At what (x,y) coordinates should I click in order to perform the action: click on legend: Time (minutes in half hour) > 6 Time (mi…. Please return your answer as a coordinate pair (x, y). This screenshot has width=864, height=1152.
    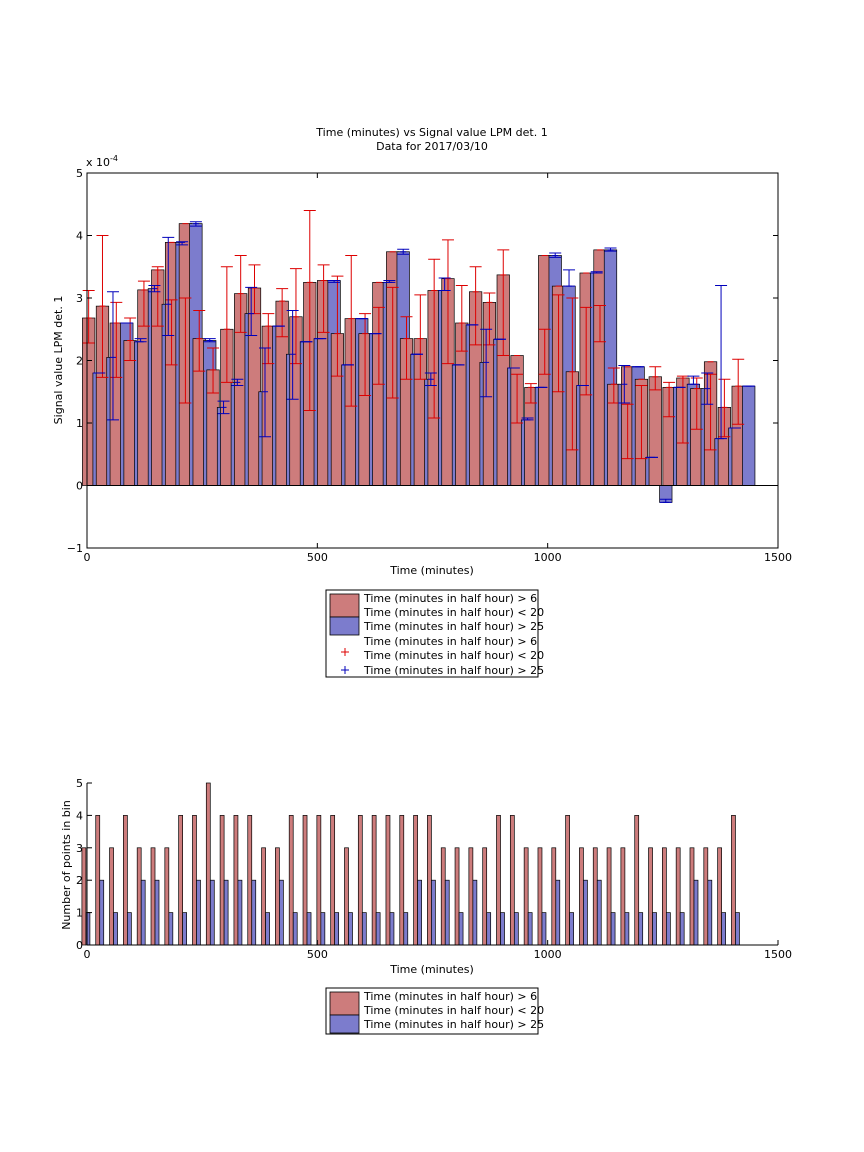
    Looking at the image, I should click on (434, 633).